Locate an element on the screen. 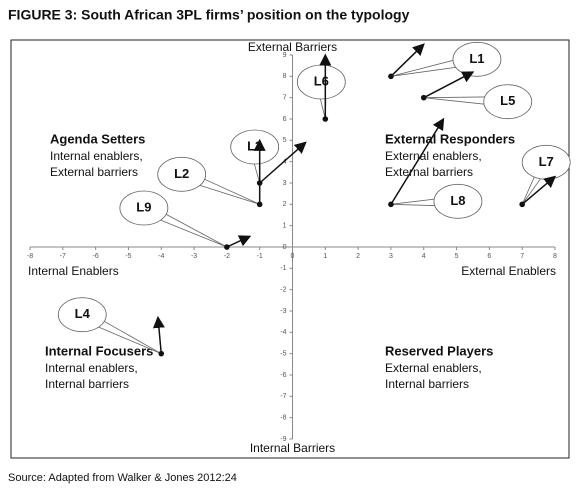  y-tick-label: 0 is located at coordinates (285, 247).